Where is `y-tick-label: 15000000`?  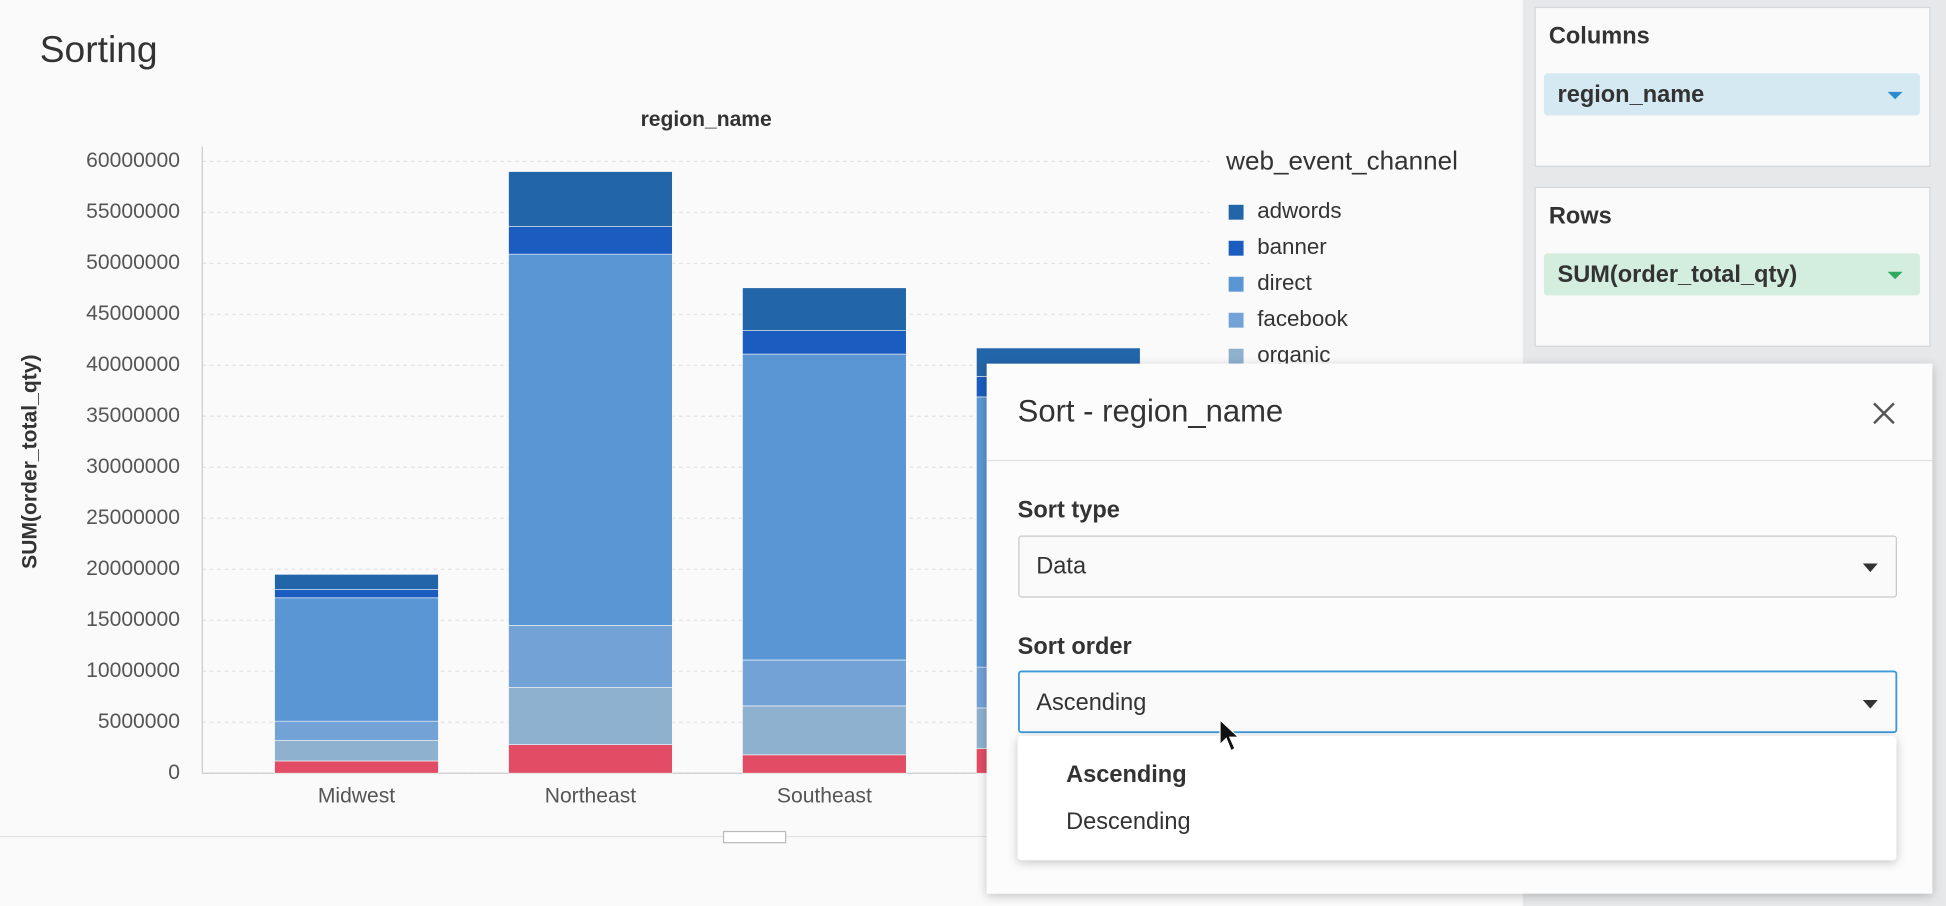 y-tick-label: 15000000 is located at coordinates (133, 619).